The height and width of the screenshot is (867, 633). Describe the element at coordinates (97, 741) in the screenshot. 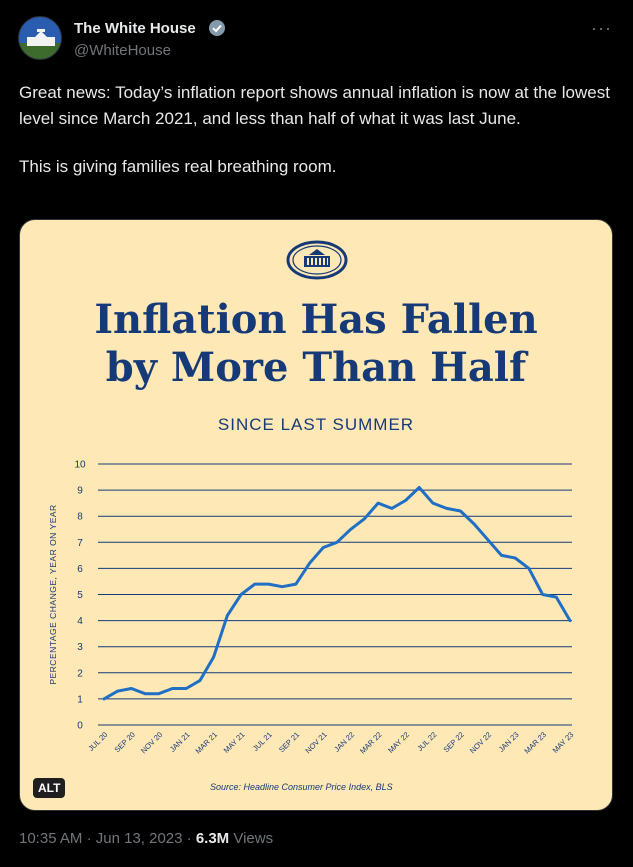

I see `x-tick-label: JUL 20` at that location.